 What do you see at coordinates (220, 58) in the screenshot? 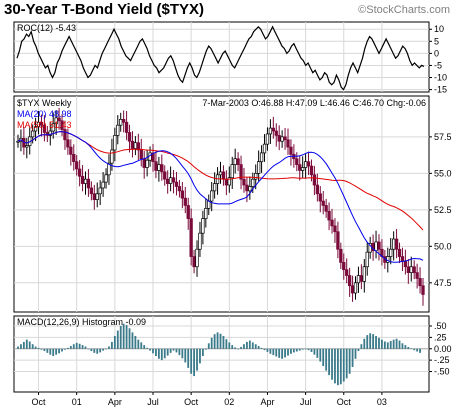
I see `roc-line` at bounding box center [220, 58].